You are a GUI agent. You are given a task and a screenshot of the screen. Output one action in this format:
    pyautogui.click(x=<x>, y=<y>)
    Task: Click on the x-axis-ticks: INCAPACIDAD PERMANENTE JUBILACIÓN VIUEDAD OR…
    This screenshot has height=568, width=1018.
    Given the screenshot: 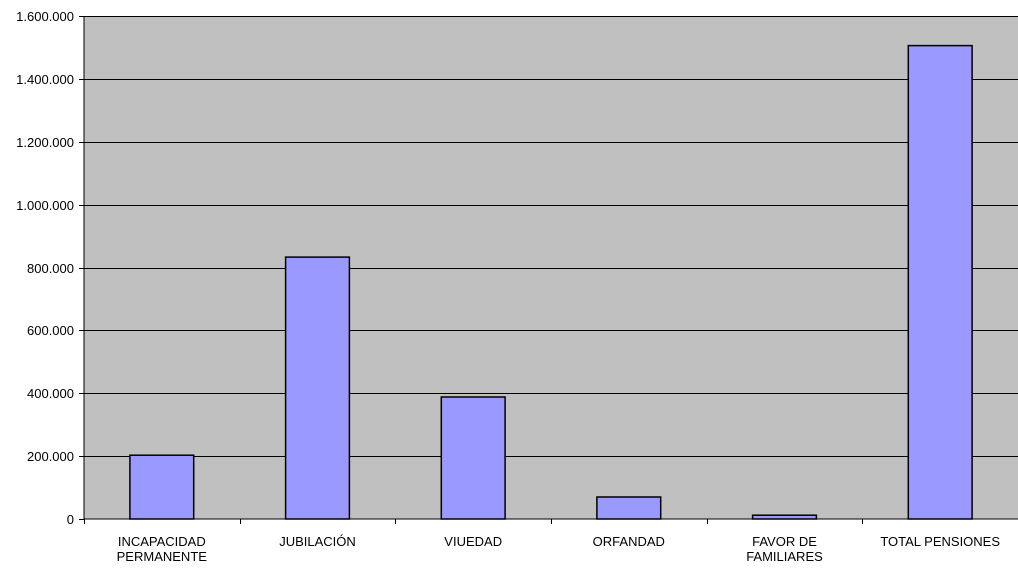 What is the action you would take?
    pyautogui.click(x=542, y=541)
    